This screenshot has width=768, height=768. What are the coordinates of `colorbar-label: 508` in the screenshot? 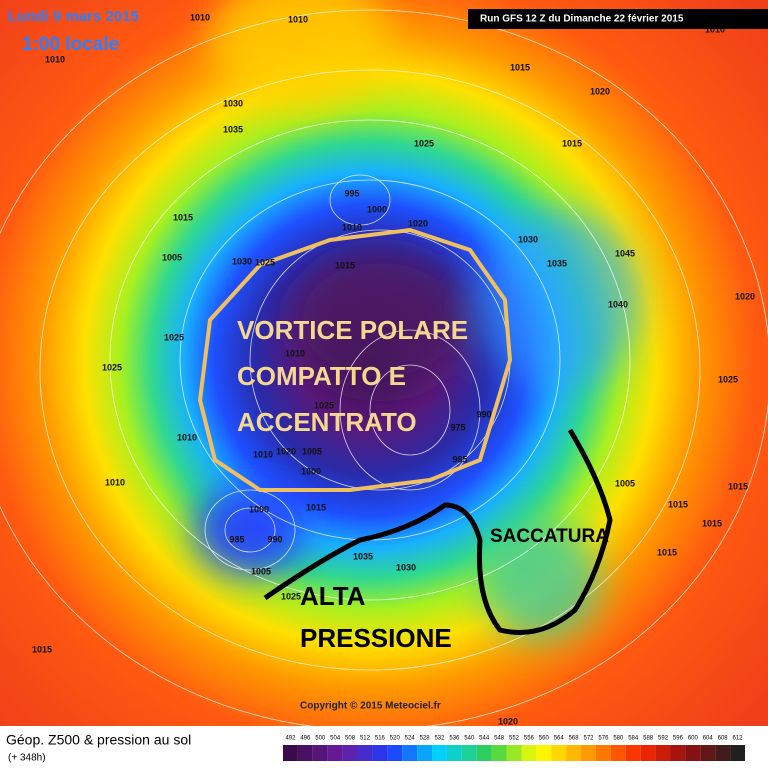 It's located at (350, 739).